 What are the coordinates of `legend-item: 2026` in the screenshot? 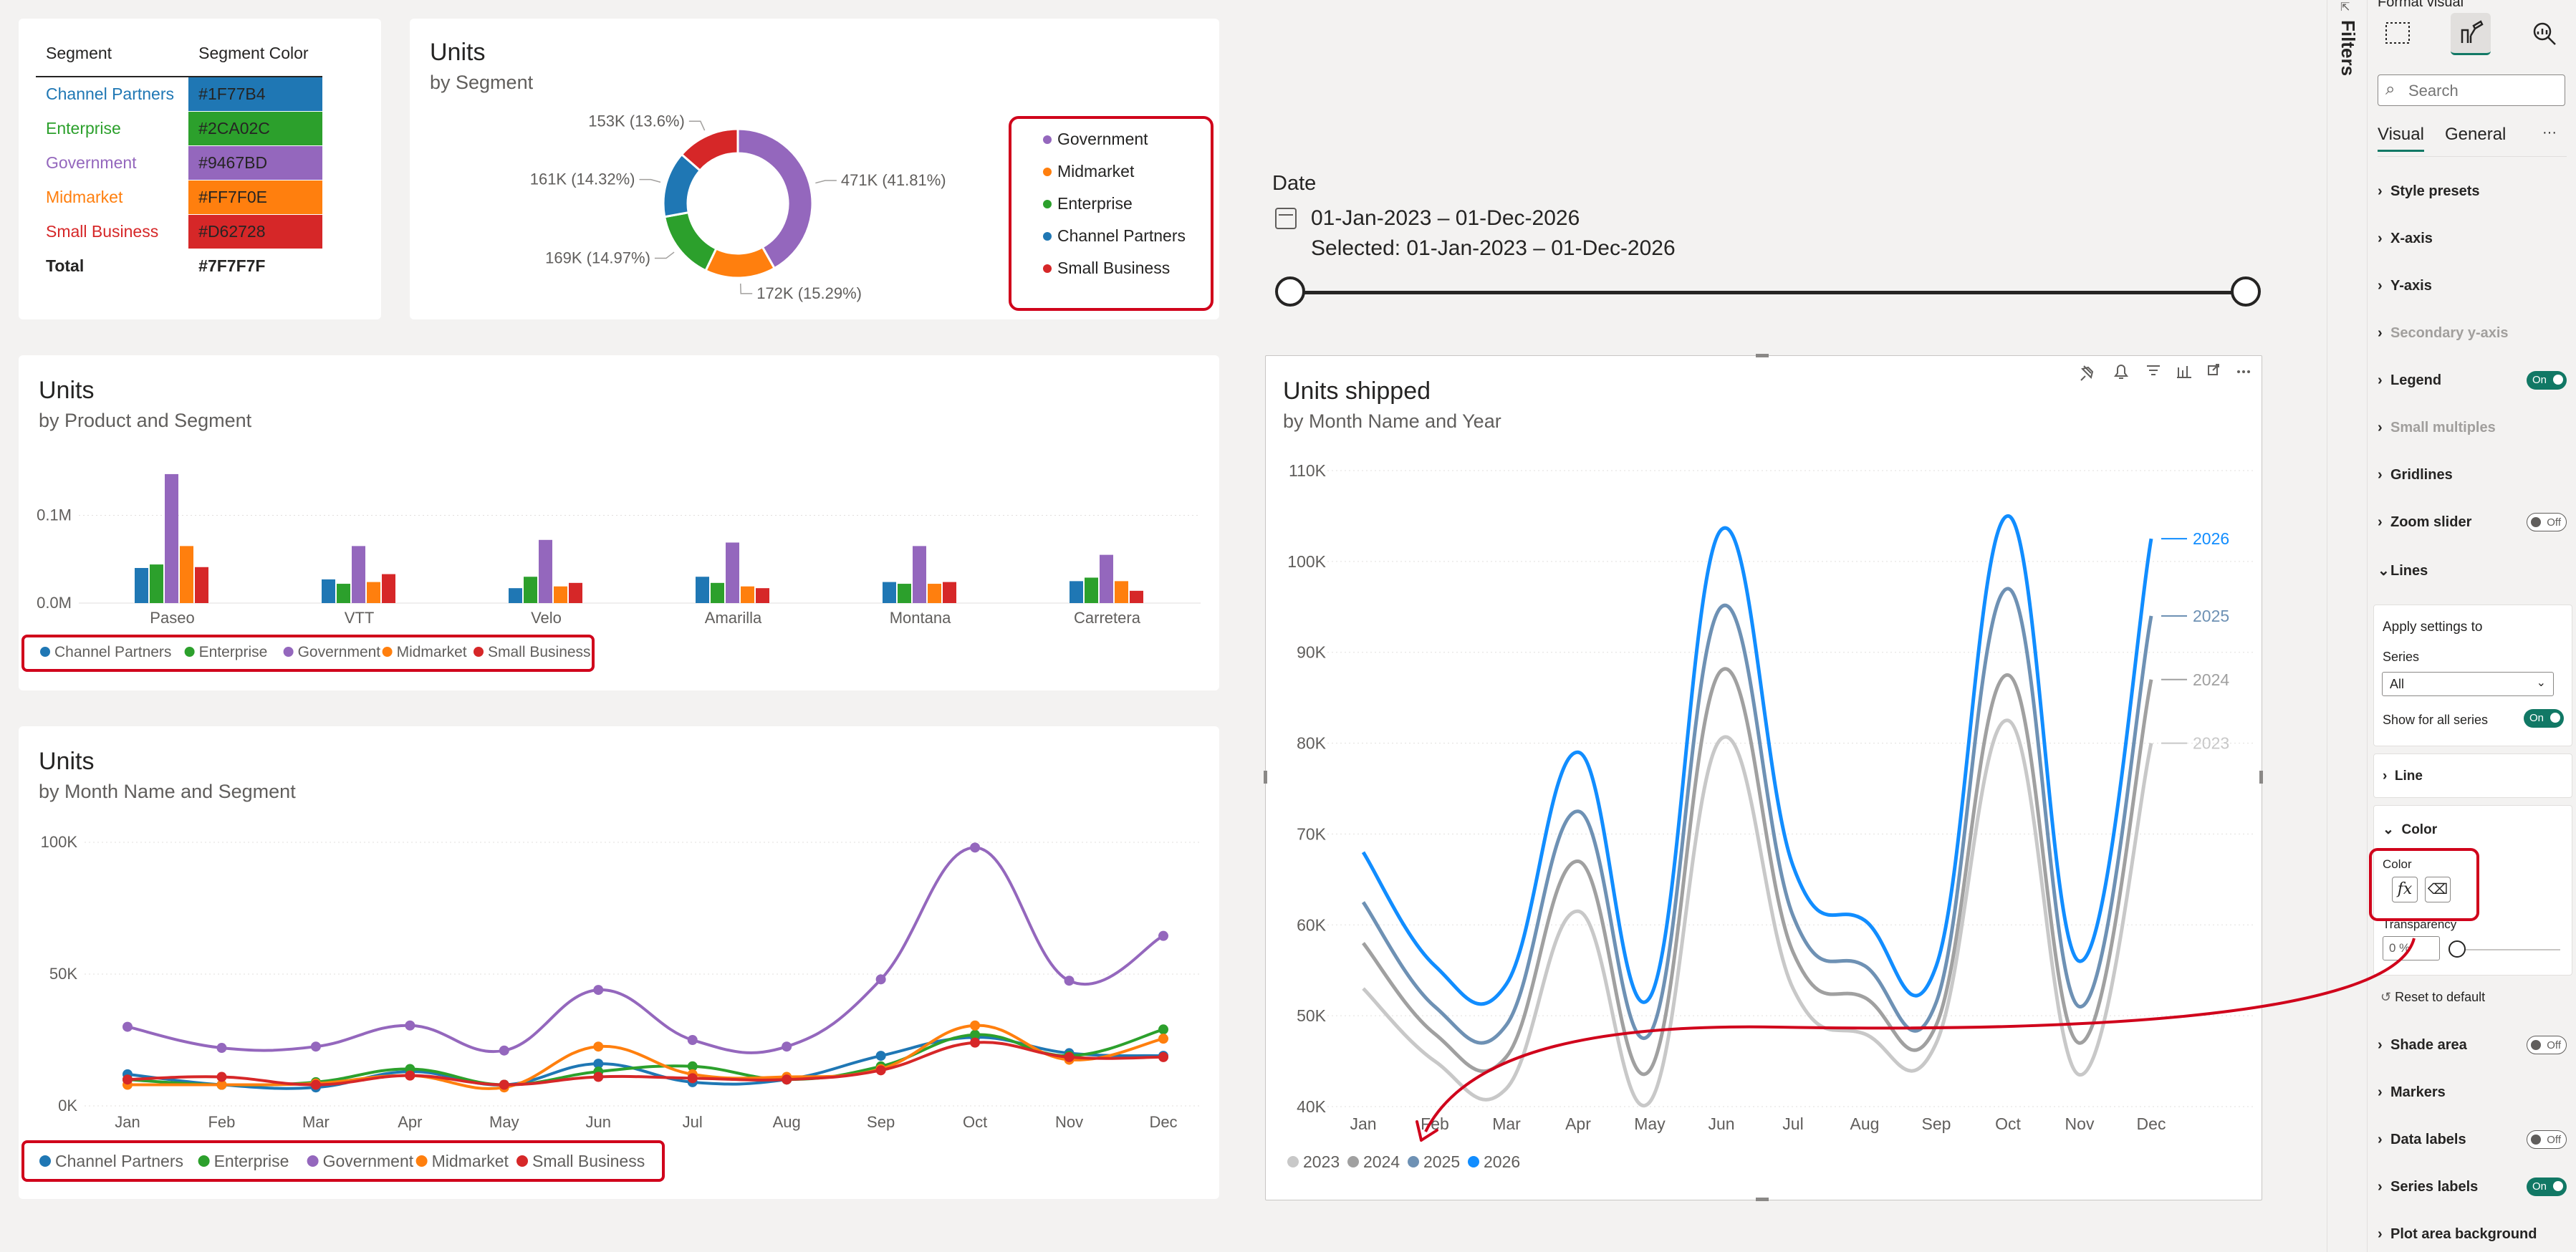 It's located at (1502, 1162).